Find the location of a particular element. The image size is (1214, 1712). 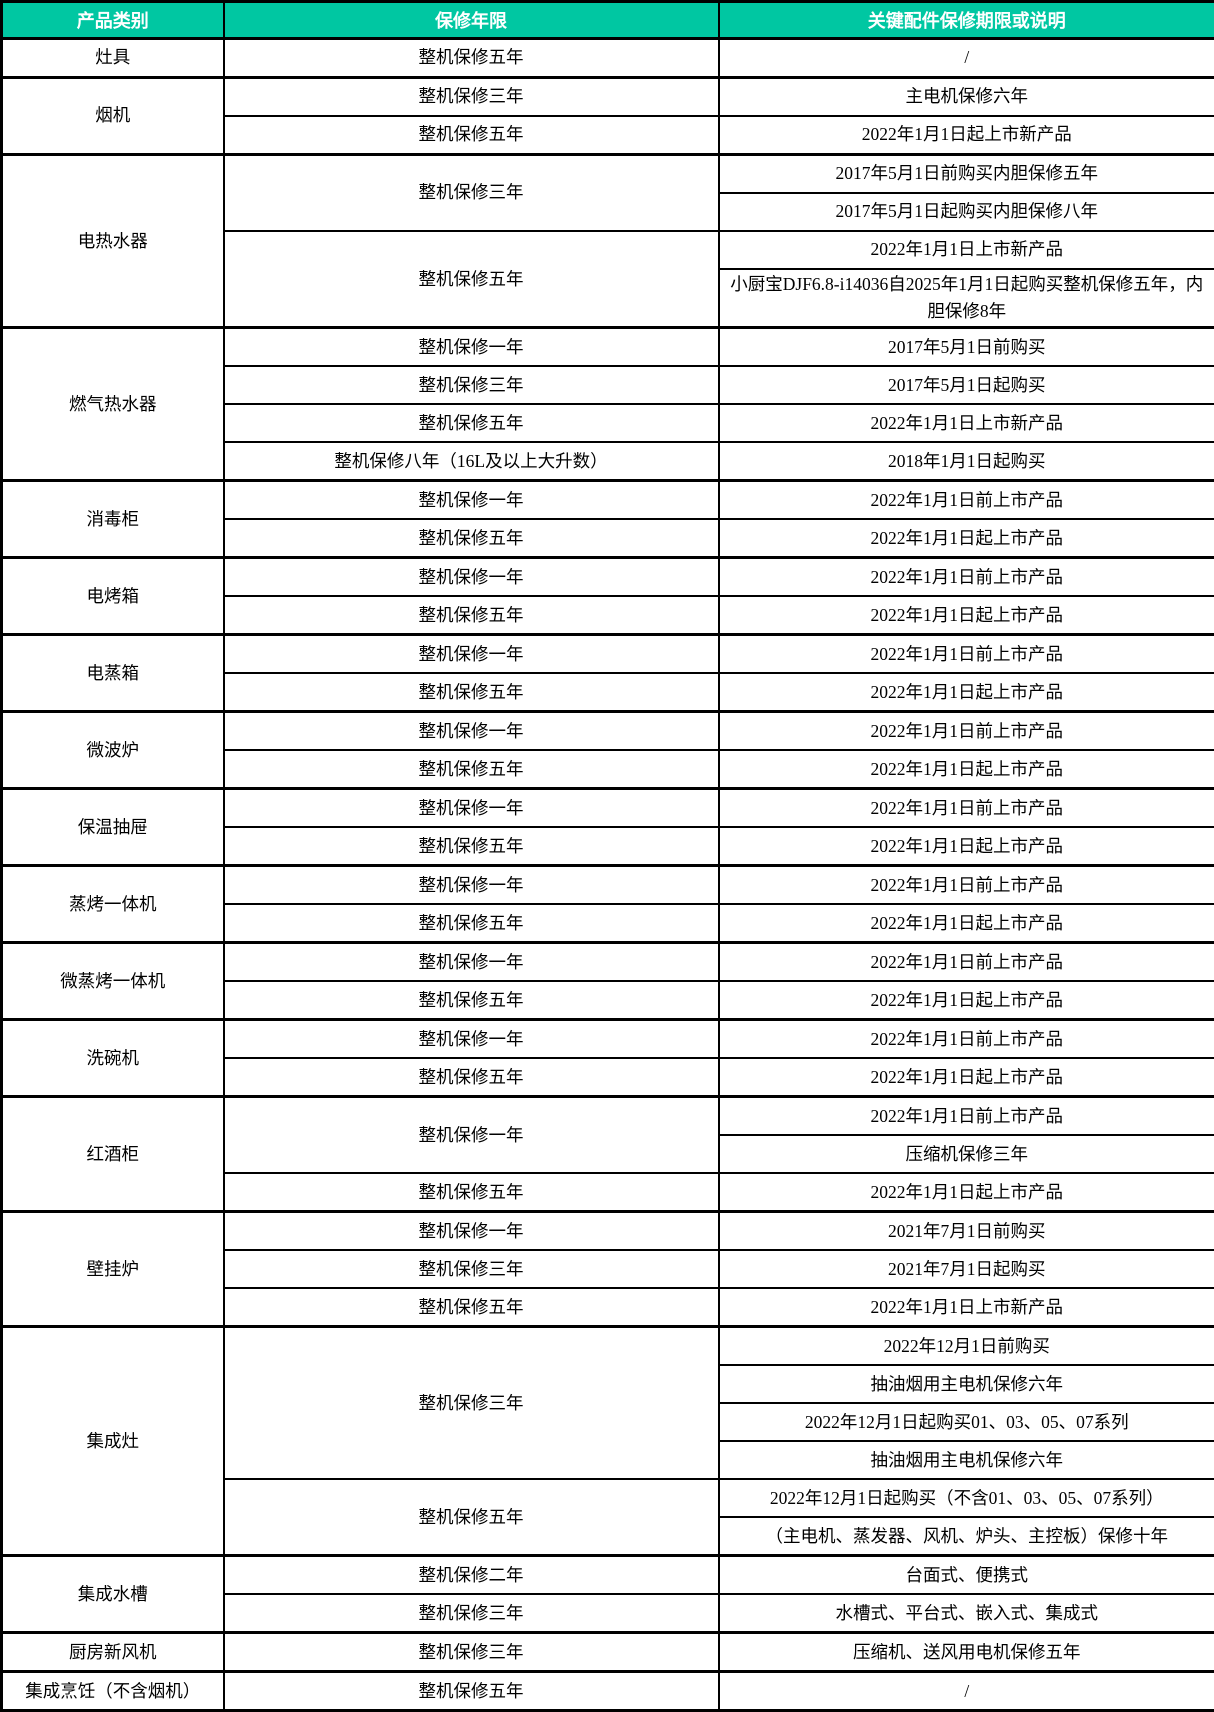

header-row: 产品类别 保修年限 关键配件保修期限或说明 is located at coordinates (608, 20).